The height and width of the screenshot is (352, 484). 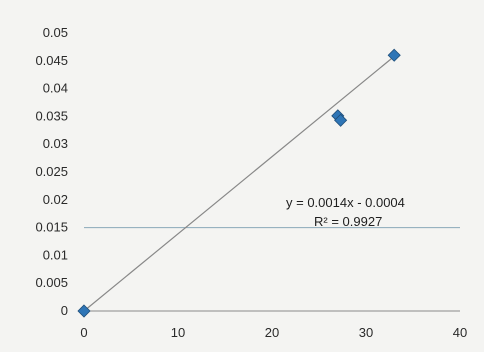 What do you see at coordinates (83, 332) in the screenshot?
I see `x-tick-label: 0` at bounding box center [83, 332].